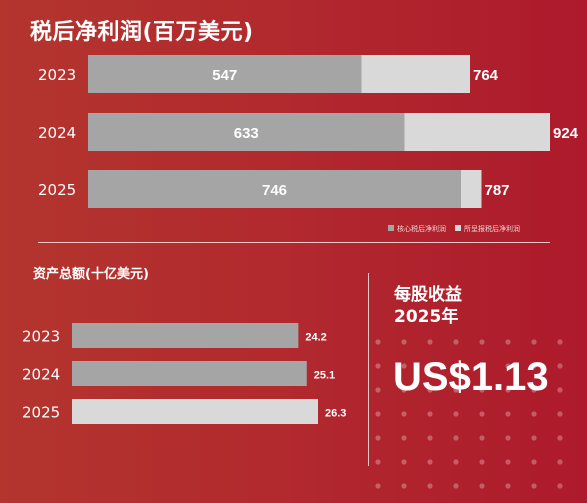  Describe the element at coordinates (469, 414) in the screenshot. I see `dot-pattern` at that location.